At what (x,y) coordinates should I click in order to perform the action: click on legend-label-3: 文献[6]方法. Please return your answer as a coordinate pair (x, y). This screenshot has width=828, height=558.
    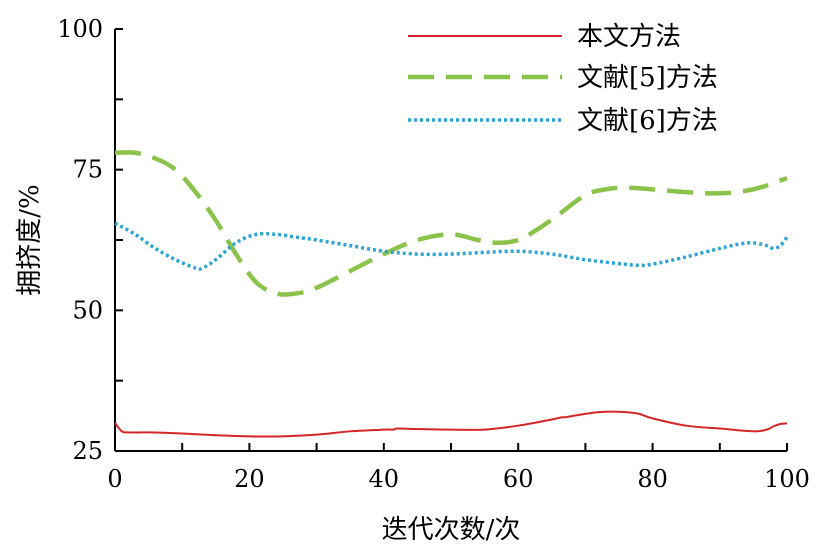
    Looking at the image, I should click on (647, 121).